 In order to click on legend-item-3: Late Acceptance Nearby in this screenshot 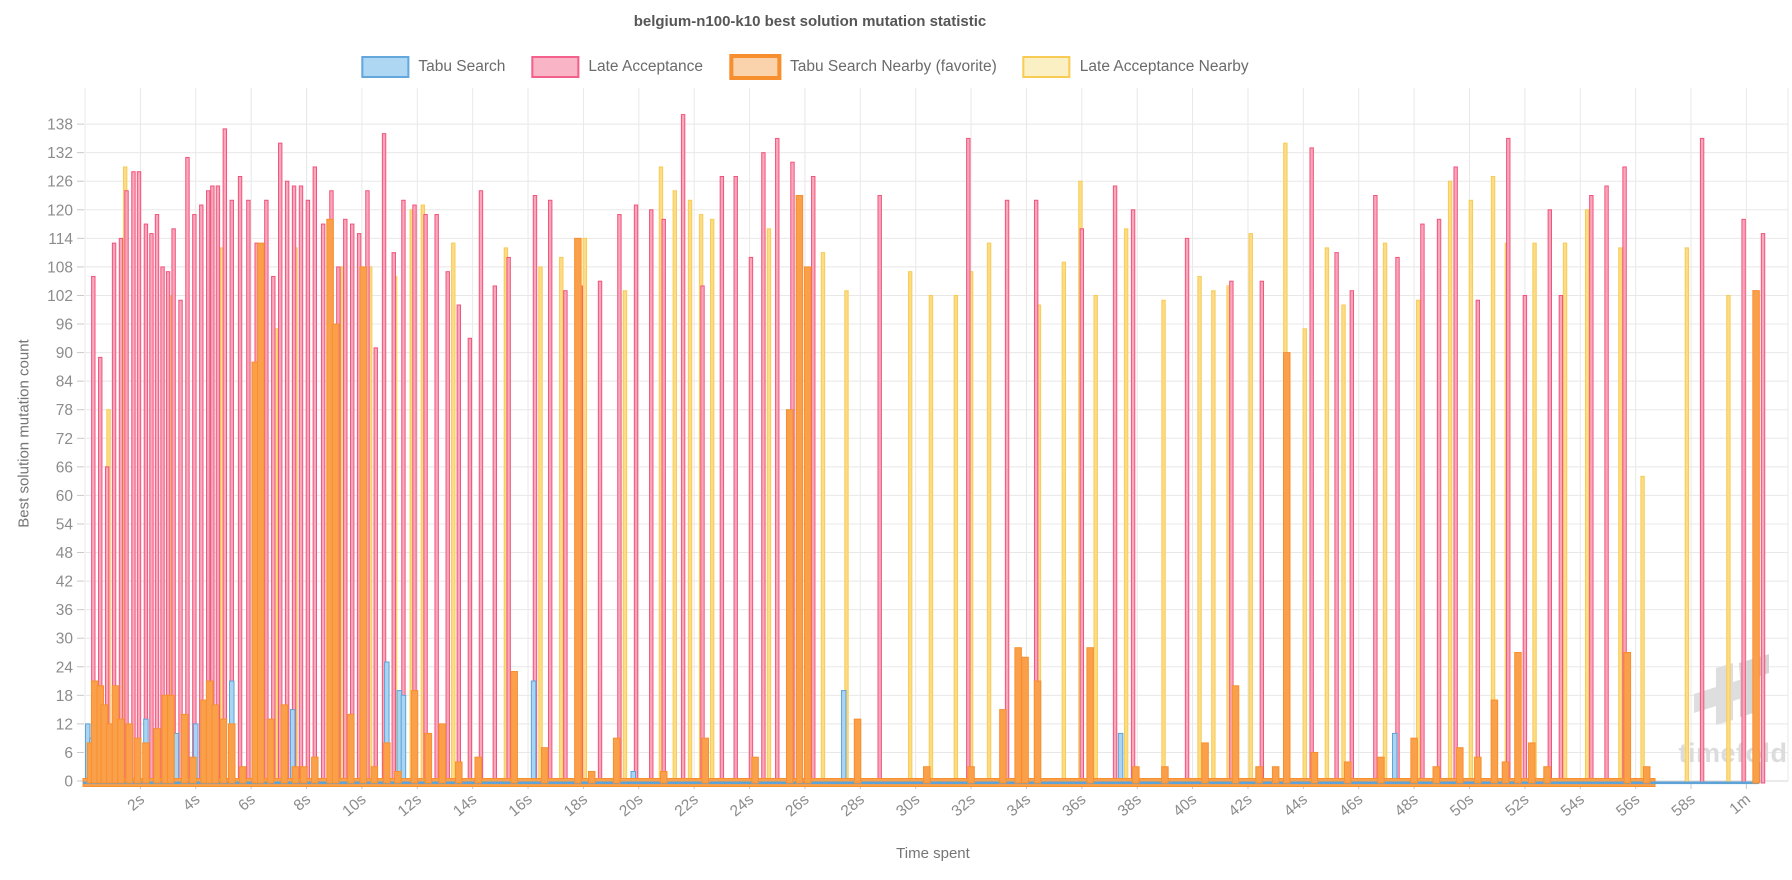, I will do `click(1135, 67)`.